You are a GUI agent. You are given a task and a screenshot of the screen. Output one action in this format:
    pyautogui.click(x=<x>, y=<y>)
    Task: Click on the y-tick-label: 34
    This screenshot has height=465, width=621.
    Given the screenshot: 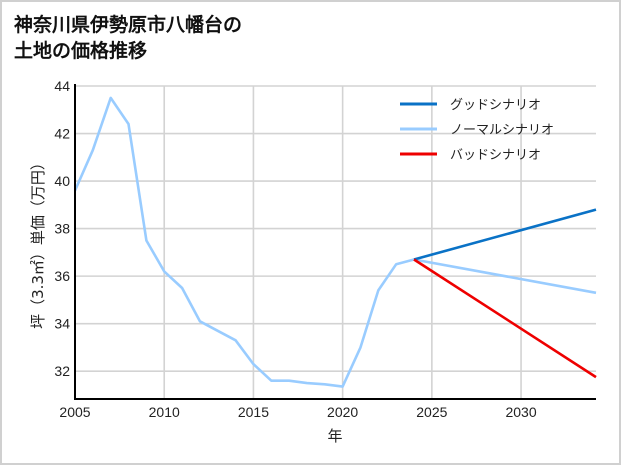 What is the action you would take?
    pyautogui.click(x=62, y=324)
    